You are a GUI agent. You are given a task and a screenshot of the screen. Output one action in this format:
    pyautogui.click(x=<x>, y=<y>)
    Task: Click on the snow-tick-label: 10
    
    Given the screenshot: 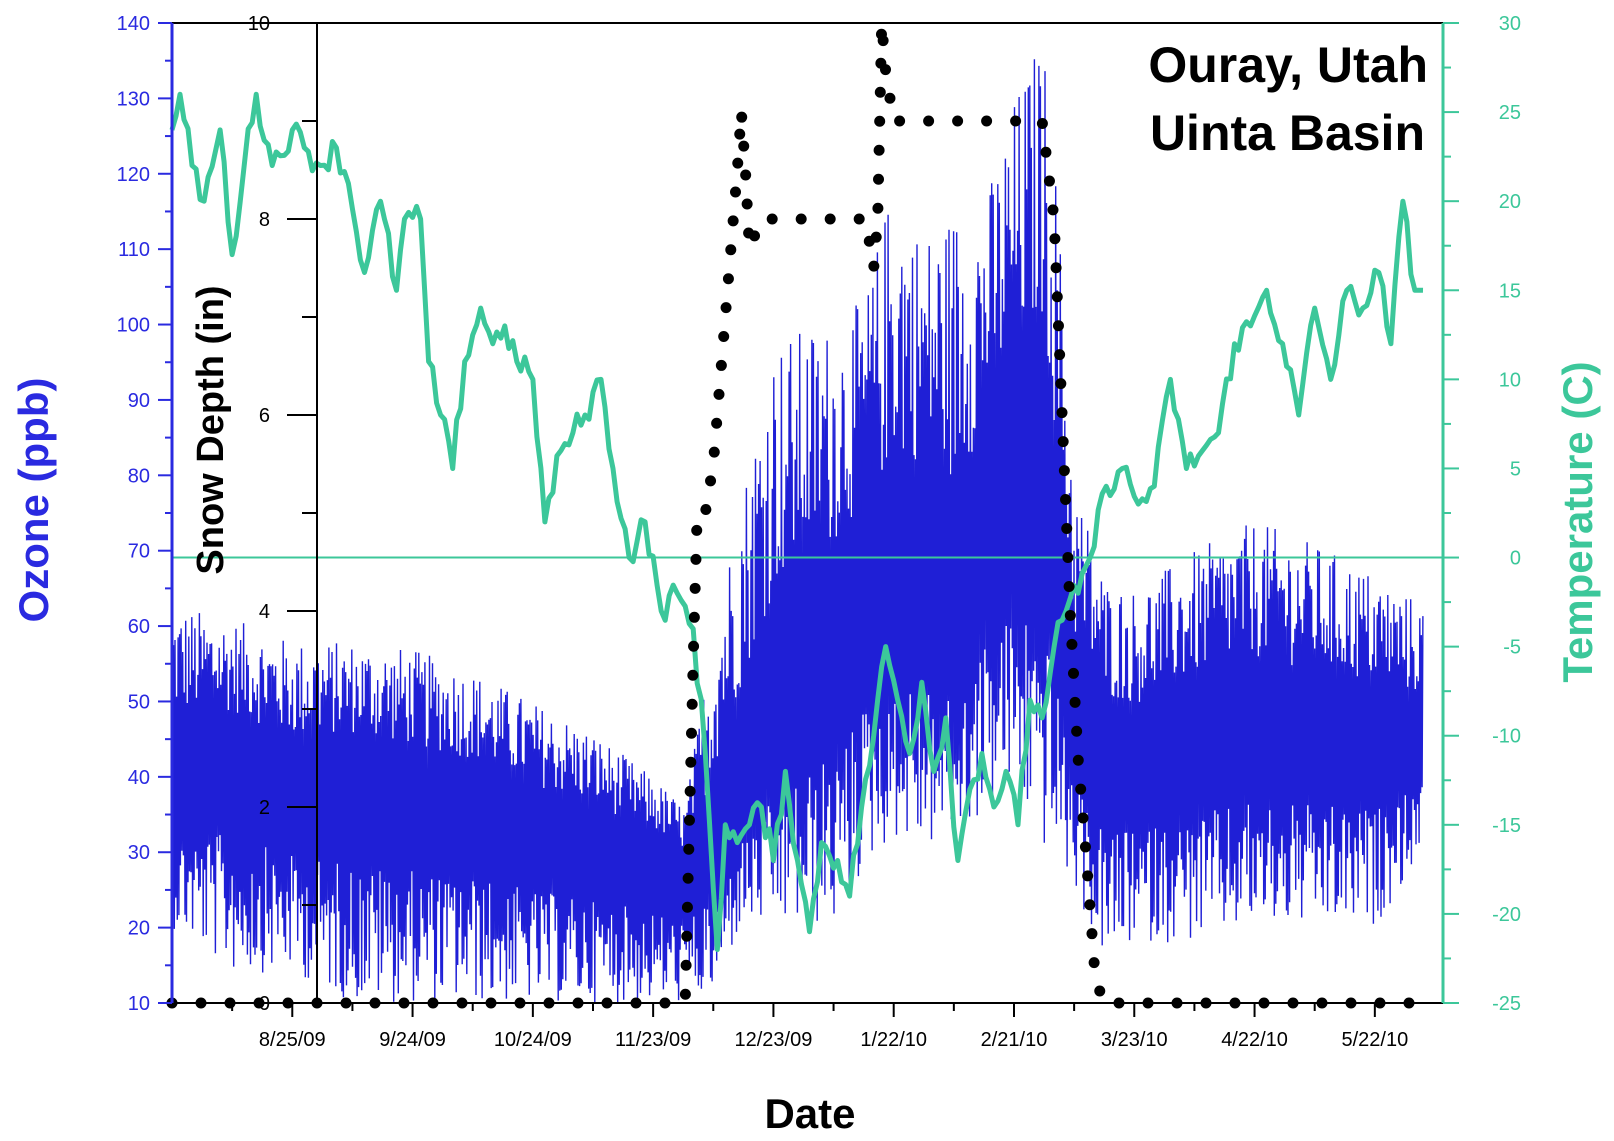 What is the action you would take?
    pyautogui.click(x=259, y=24)
    